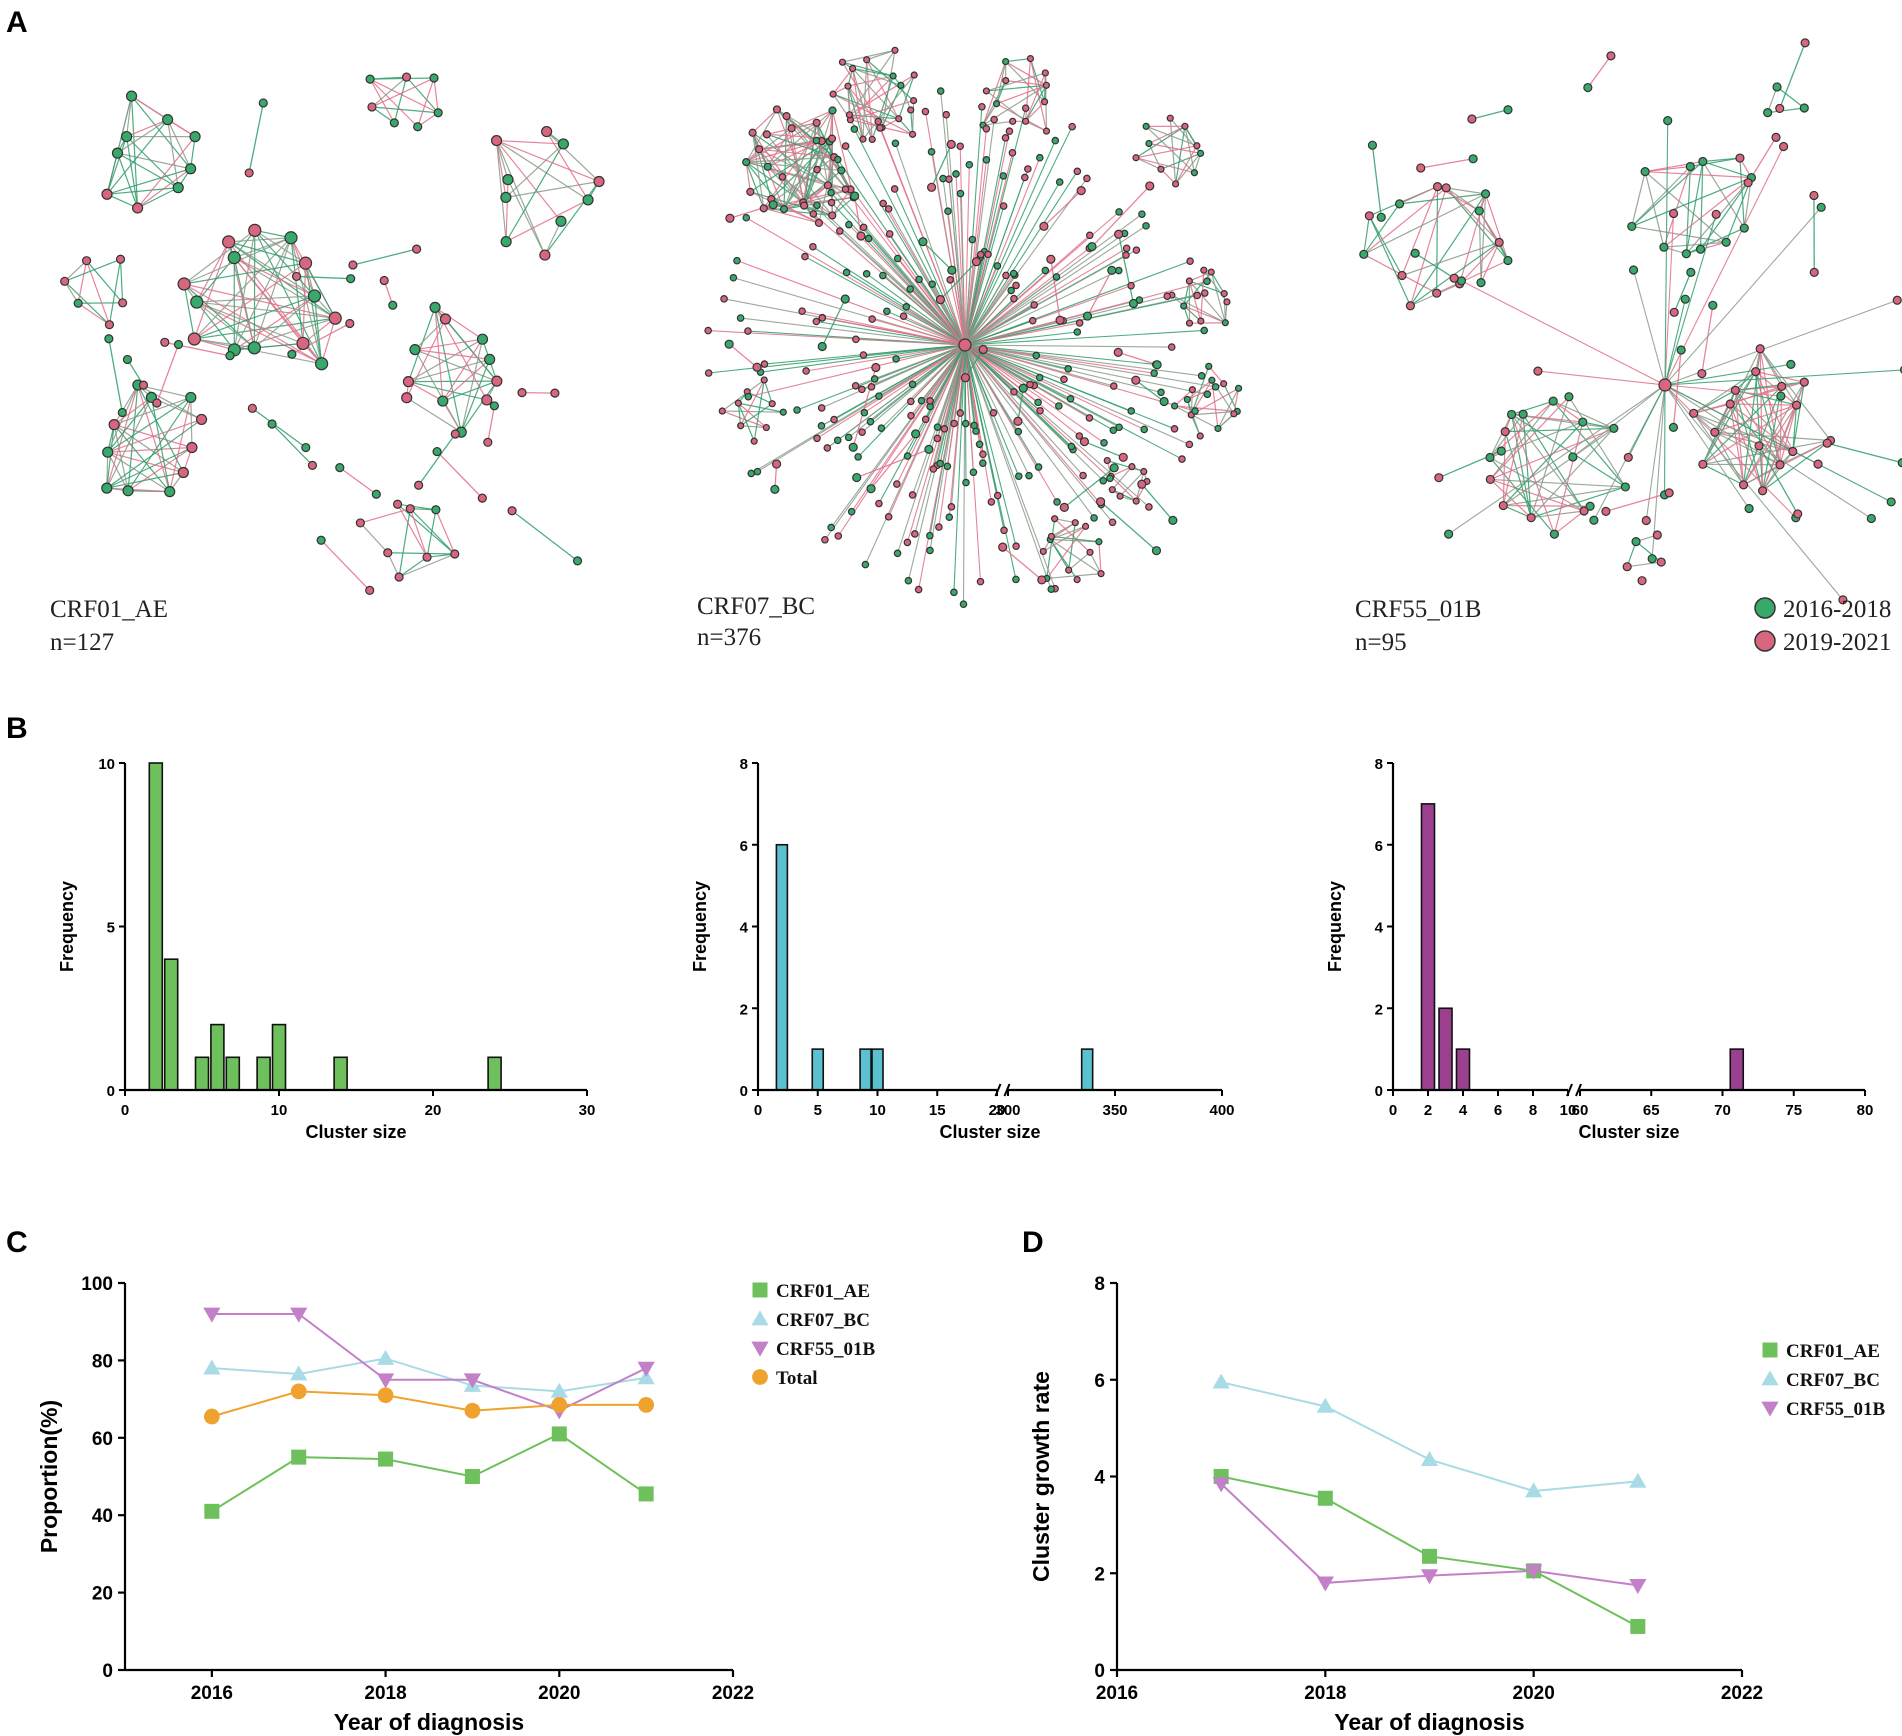 The width and height of the screenshot is (1902, 1736). What do you see at coordinates (125, 1110) in the screenshot?
I see `x-tick-label: 0` at bounding box center [125, 1110].